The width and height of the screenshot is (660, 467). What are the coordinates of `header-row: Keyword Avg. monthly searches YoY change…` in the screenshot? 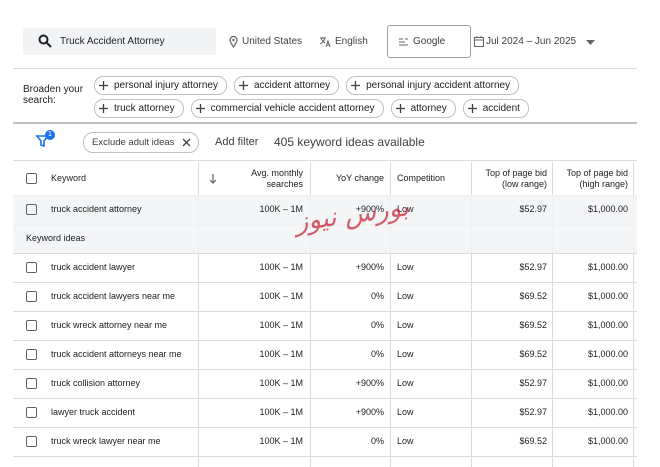 It's located at (325, 179).